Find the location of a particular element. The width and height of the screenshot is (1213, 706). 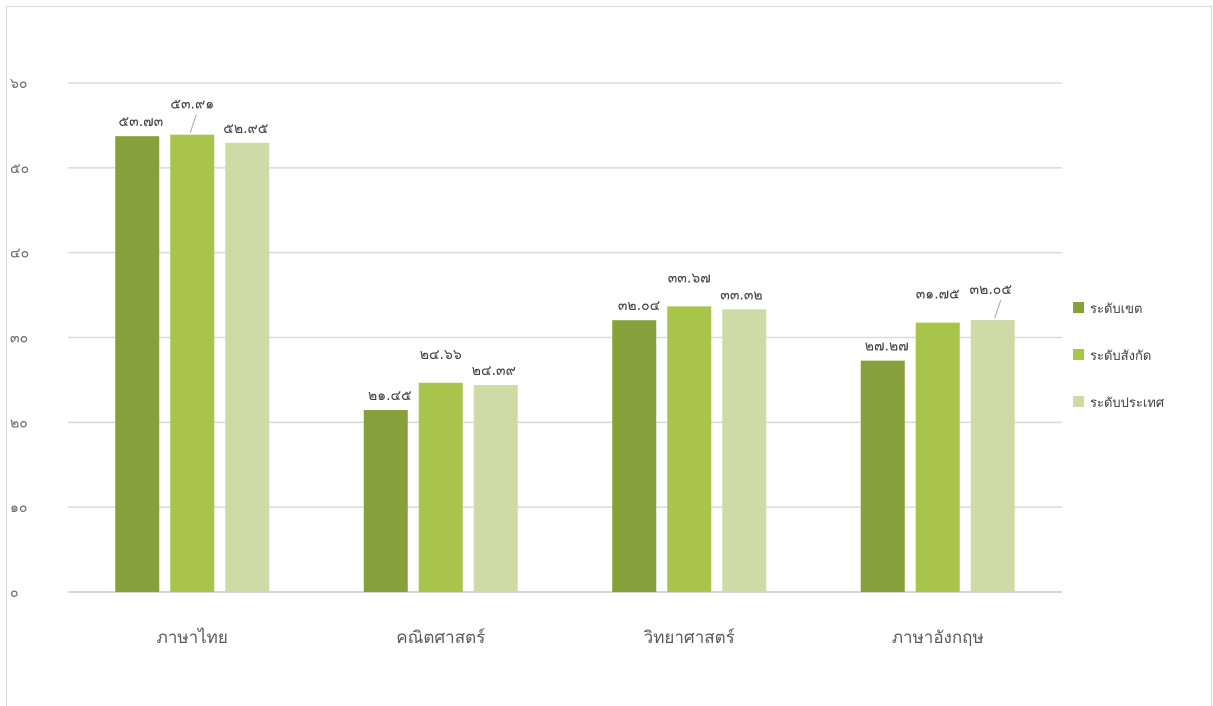

y-tick-label: ๖๐ is located at coordinates (18, 84).